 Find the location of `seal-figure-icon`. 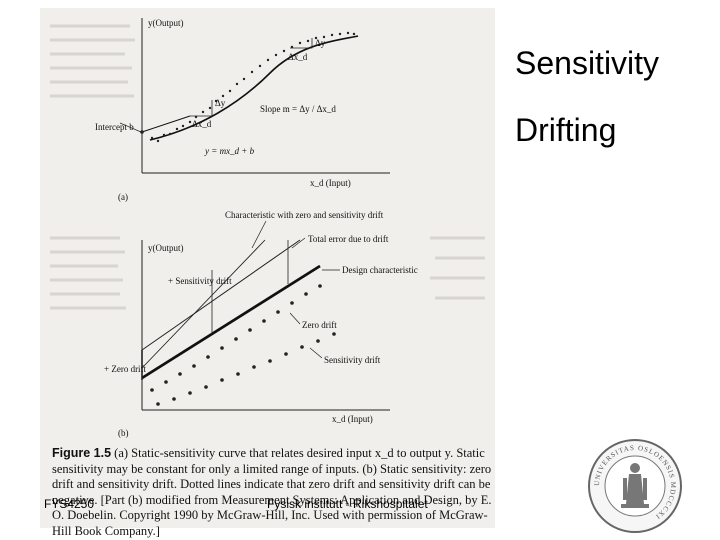

seal-figure-icon is located at coordinates (635, 485).